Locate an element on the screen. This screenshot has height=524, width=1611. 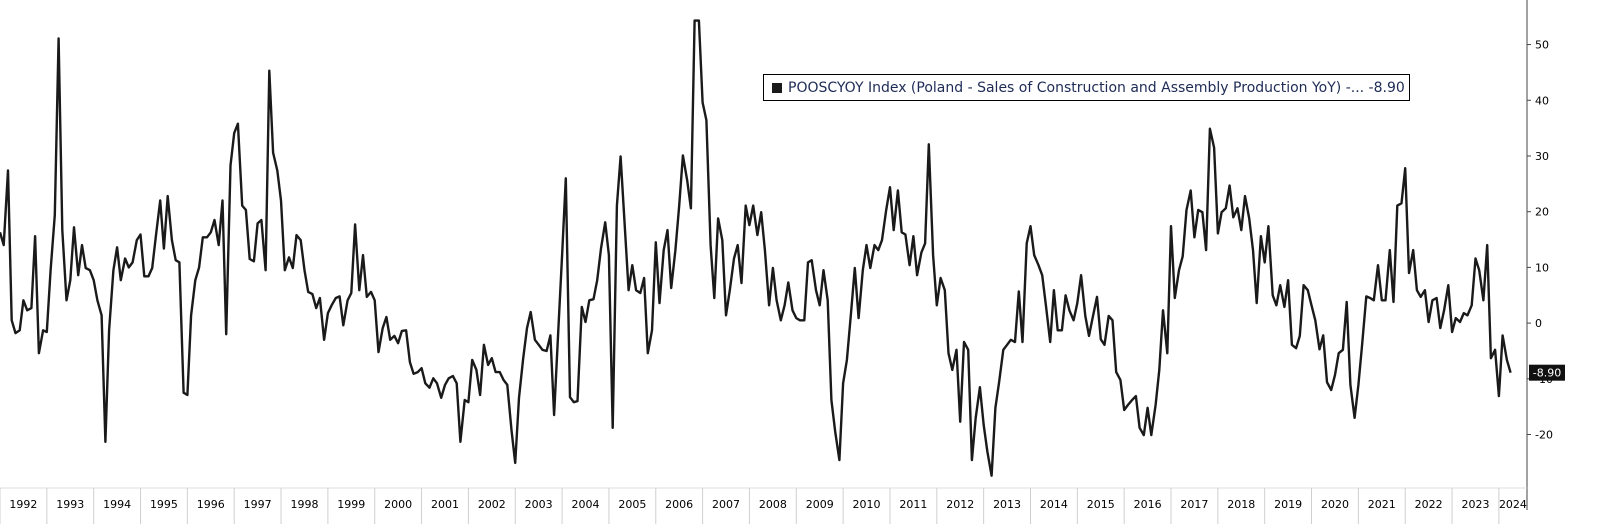
x-tick-label: 2022 is located at coordinates (1429, 504).